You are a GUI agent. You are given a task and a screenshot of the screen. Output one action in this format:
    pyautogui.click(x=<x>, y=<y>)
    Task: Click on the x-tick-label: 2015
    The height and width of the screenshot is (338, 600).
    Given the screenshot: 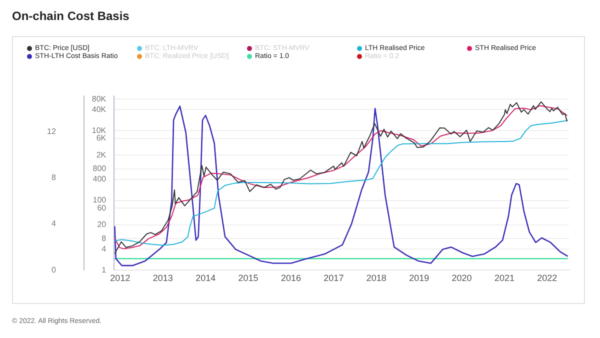 What is the action you would take?
    pyautogui.click(x=248, y=278)
    